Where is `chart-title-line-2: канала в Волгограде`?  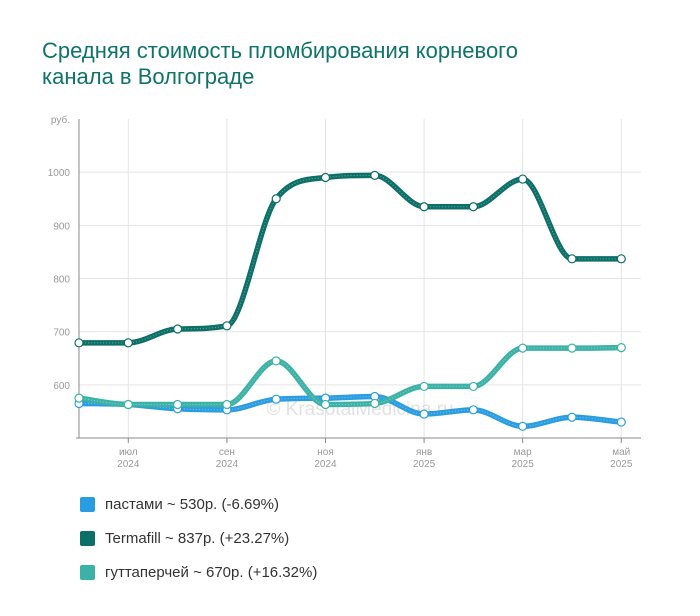
chart-title-line-2: канала в Волгограде is located at coordinates (148, 76).